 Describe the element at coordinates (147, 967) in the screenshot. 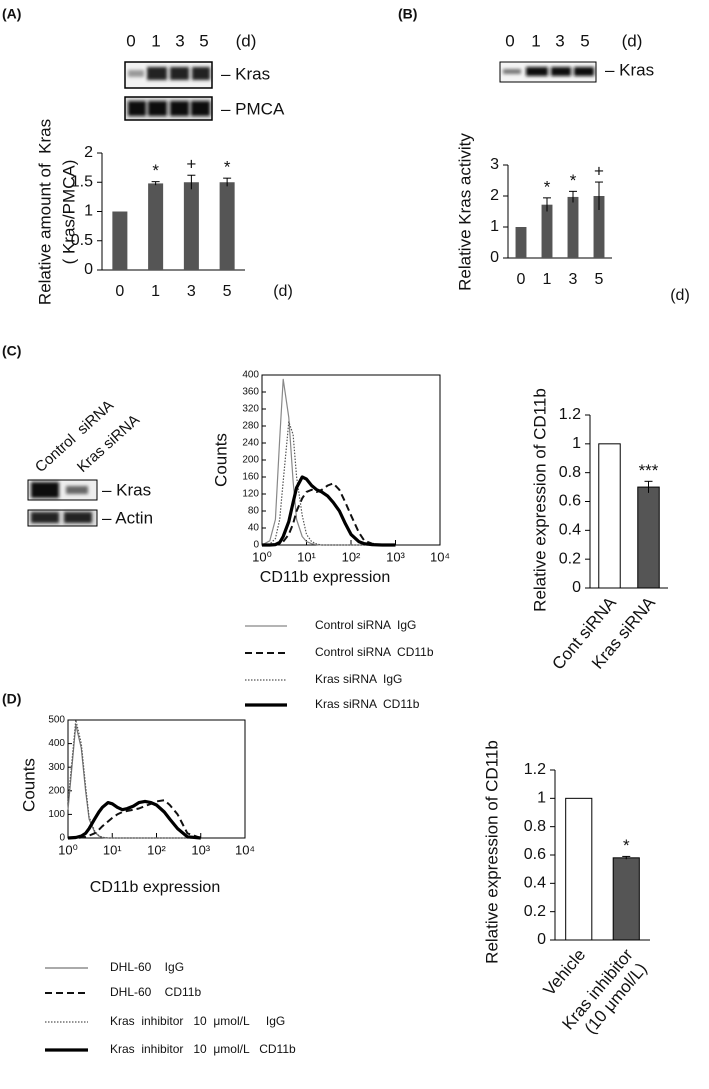

I see `legend-label: DHL-60 IgG` at that location.